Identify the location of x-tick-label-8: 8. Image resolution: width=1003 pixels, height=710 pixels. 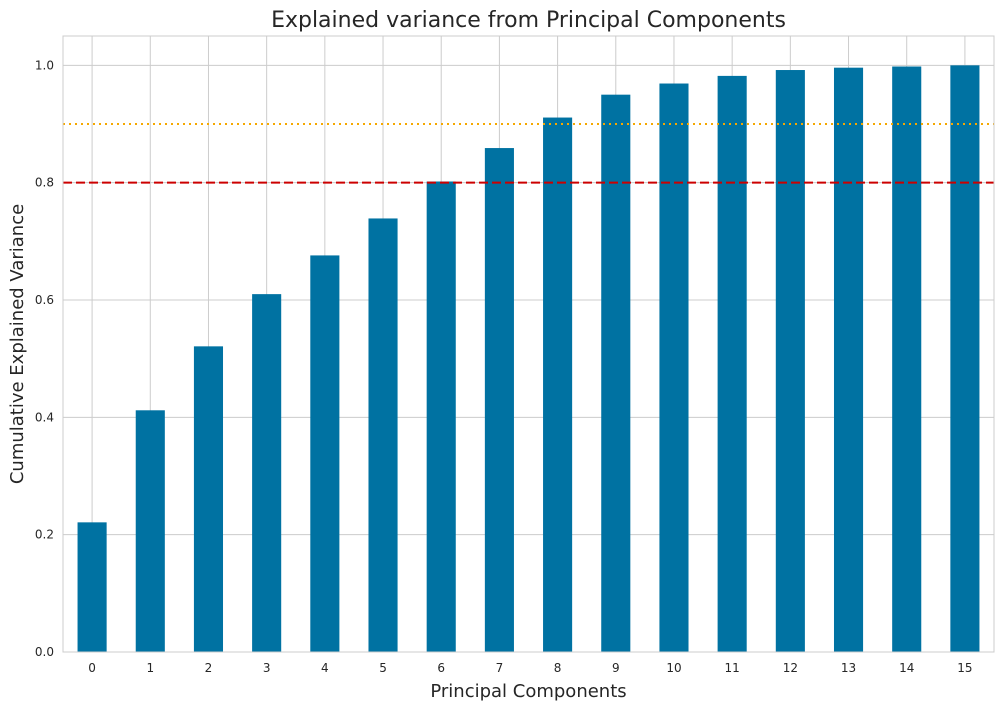
(558, 668).